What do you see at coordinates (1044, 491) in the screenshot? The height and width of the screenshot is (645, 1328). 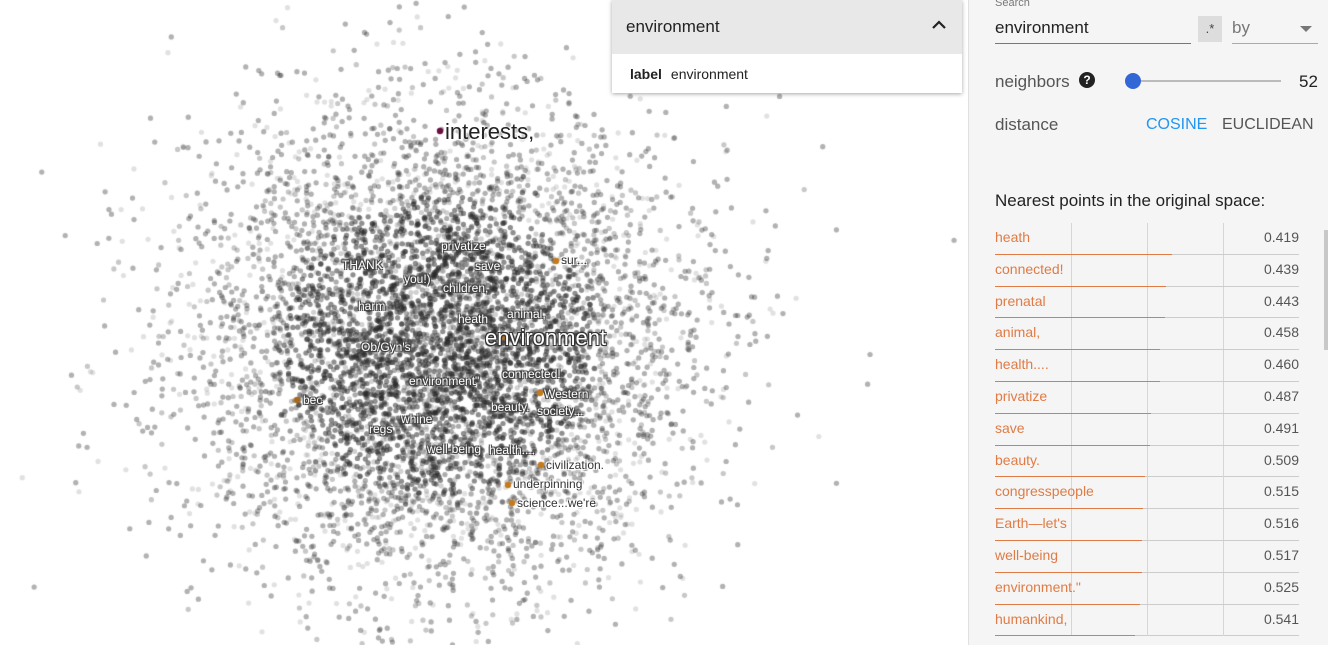 I see `nearest-point-name: congresspeople` at bounding box center [1044, 491].